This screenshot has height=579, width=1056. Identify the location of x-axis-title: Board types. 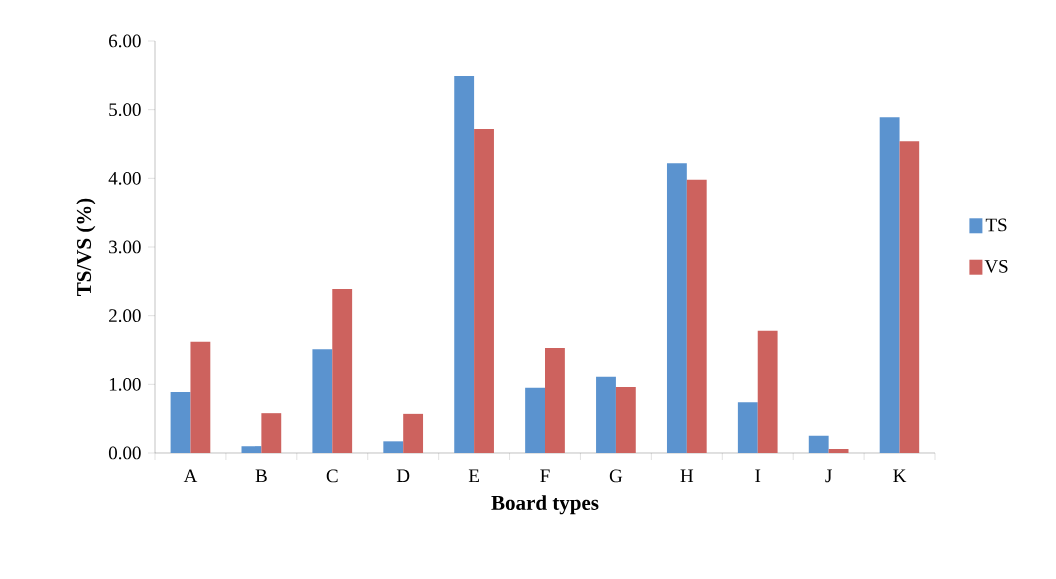
(545, 505).